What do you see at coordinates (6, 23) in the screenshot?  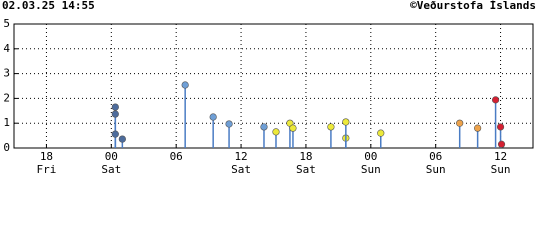 I see `y-tick-label: 5` at bounding box center [6, 23].